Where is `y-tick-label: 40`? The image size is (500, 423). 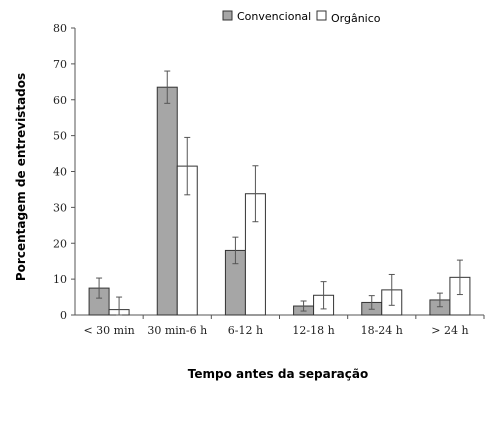
y-tick-label: 40 is located at coordinates (60, 172).